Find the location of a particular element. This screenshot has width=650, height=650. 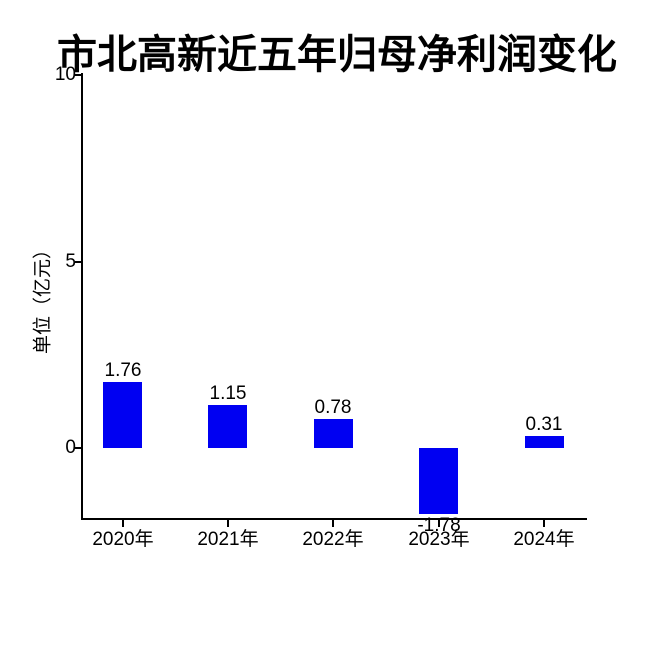

bar-value-label: 1.76 is located at coordinates (123, 370).